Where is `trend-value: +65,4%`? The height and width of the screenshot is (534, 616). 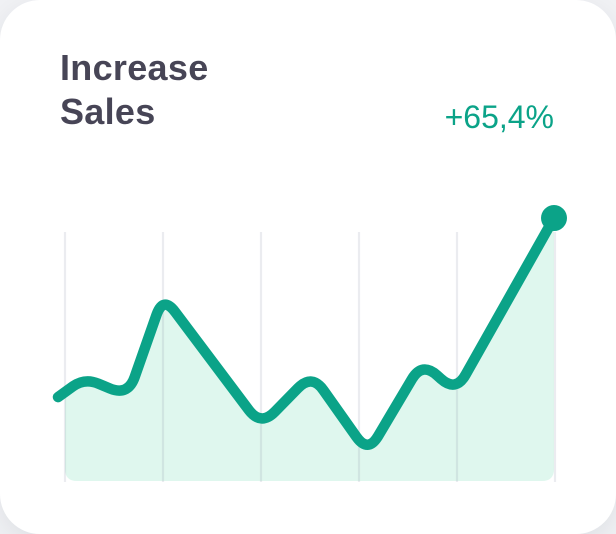 trend-value: +65,4% is located at coordinates (499, 117).